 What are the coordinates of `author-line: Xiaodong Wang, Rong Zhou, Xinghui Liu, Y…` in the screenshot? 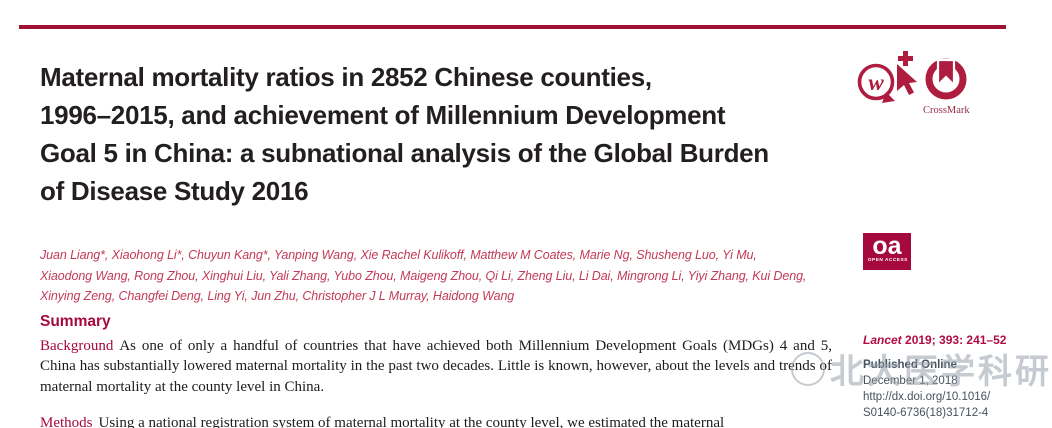 It's located at (423, 275).